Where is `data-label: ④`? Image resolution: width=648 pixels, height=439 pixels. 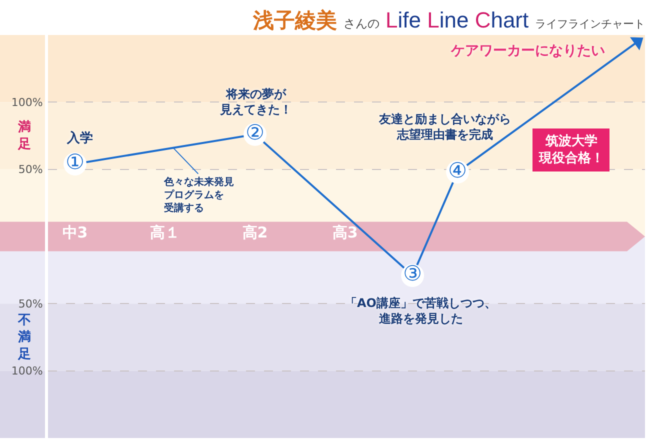 data-label: ④ is located at coordinates (457, 170).